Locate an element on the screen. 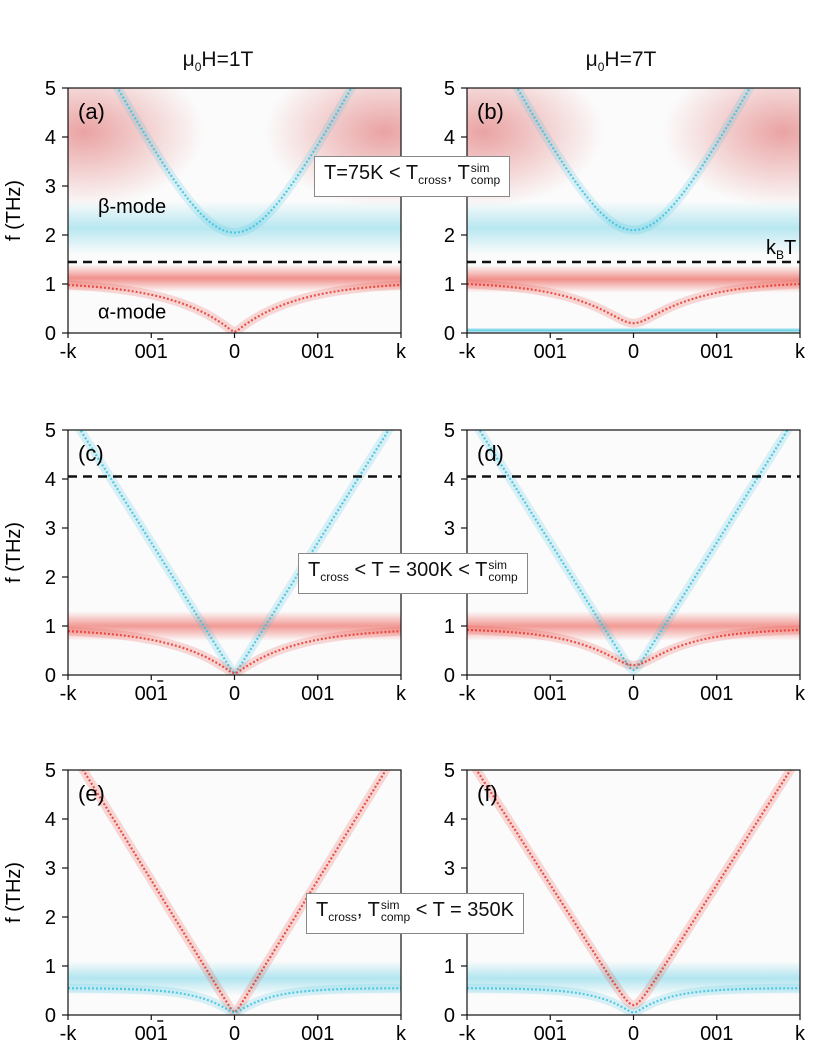 This screenshot has height=1055, width=831. panel-label: (a) is located at coordinates (91, 111).